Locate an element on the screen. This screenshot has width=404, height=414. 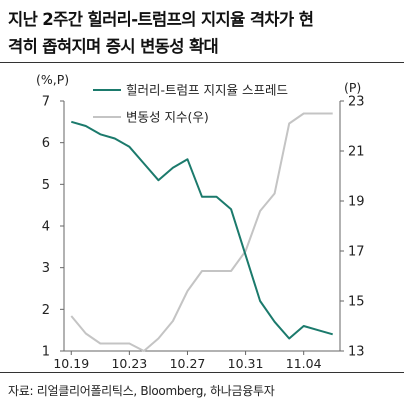
left-tick-label: 2 is located at coordinates (46, 310).